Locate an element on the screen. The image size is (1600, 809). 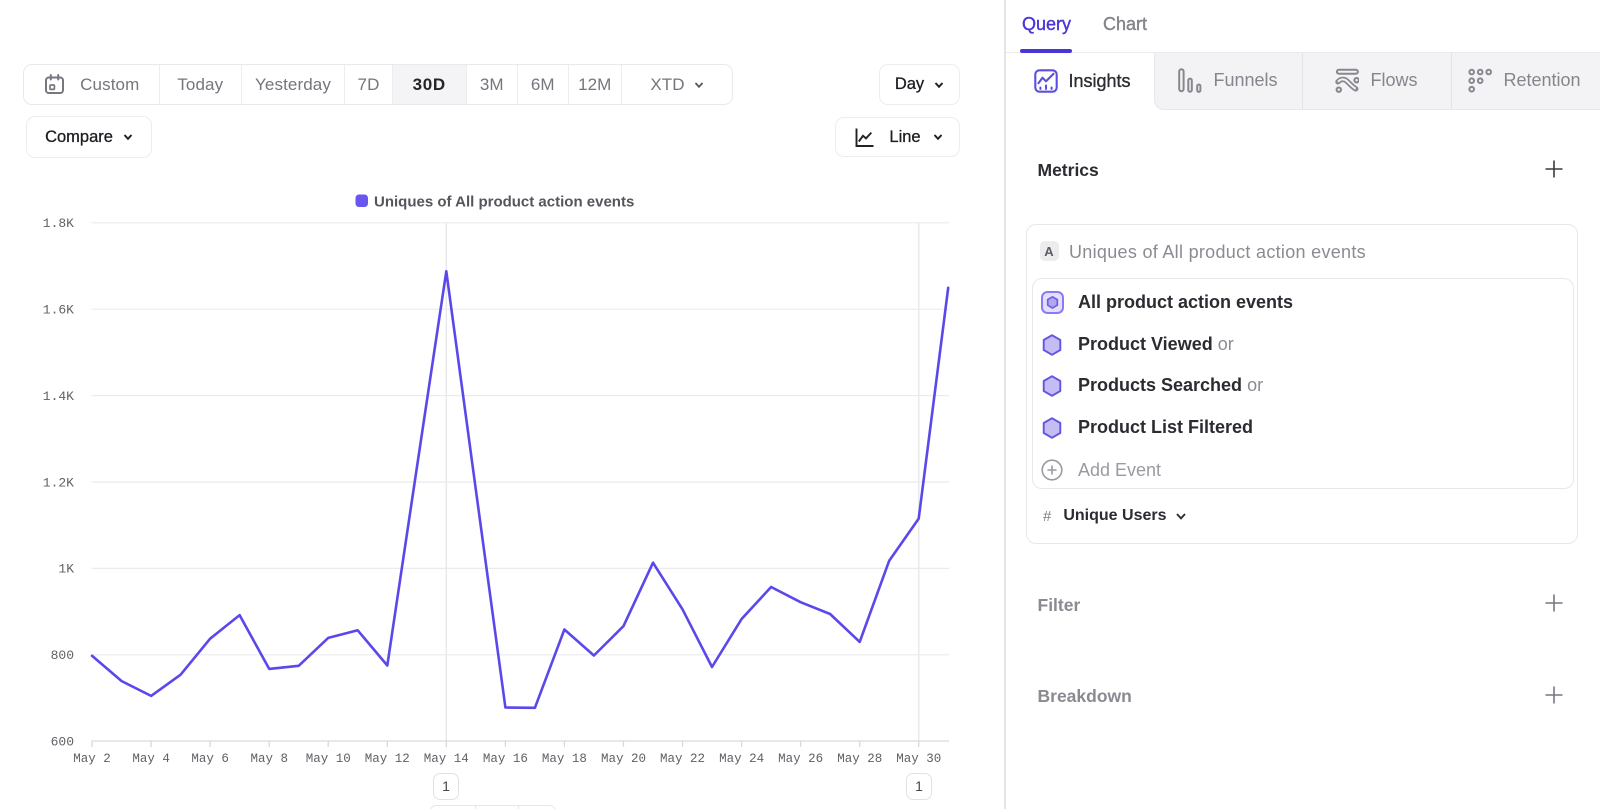
svg-text: 1.4K is located at coordinates (58, 396).